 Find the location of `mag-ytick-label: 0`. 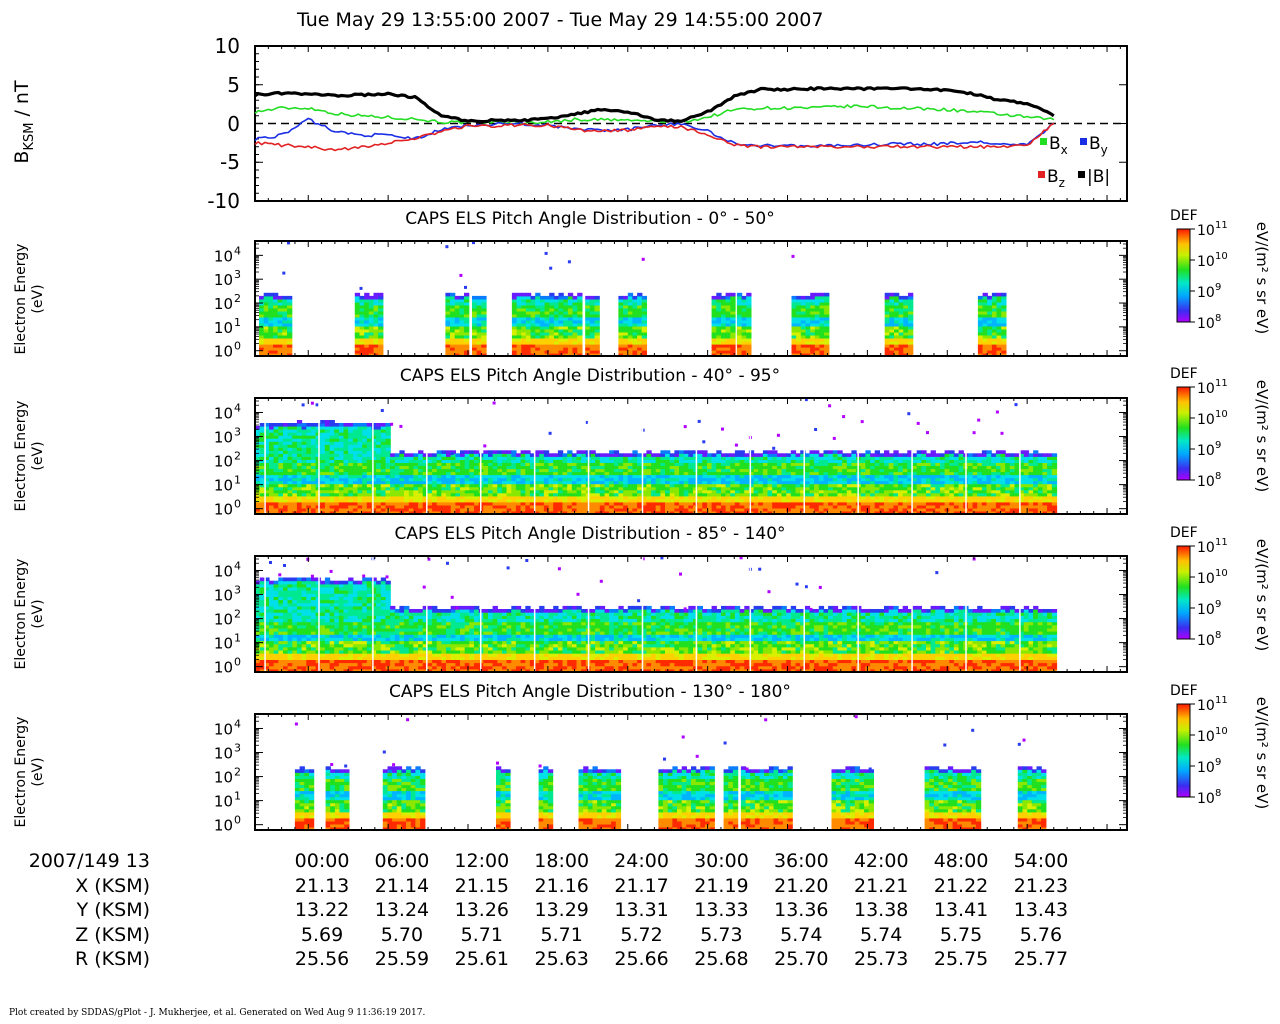

mag-ytick-label: 0 is located at coordinates (233, 123).